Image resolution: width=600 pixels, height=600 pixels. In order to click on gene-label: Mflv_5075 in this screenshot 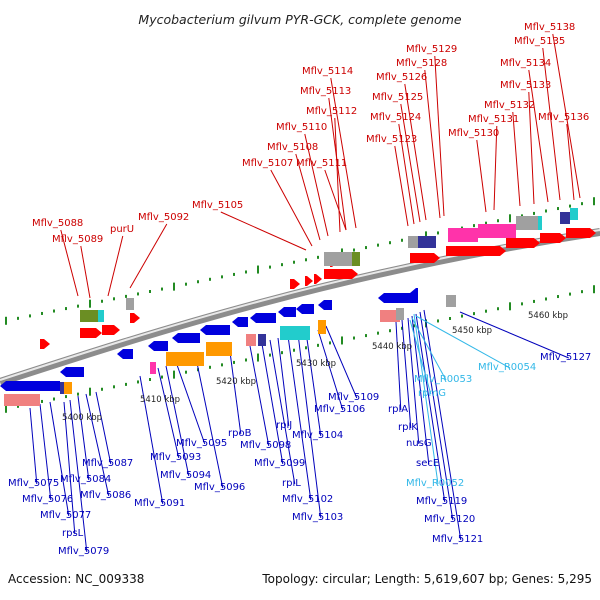, I will do `click(33, 483)`.